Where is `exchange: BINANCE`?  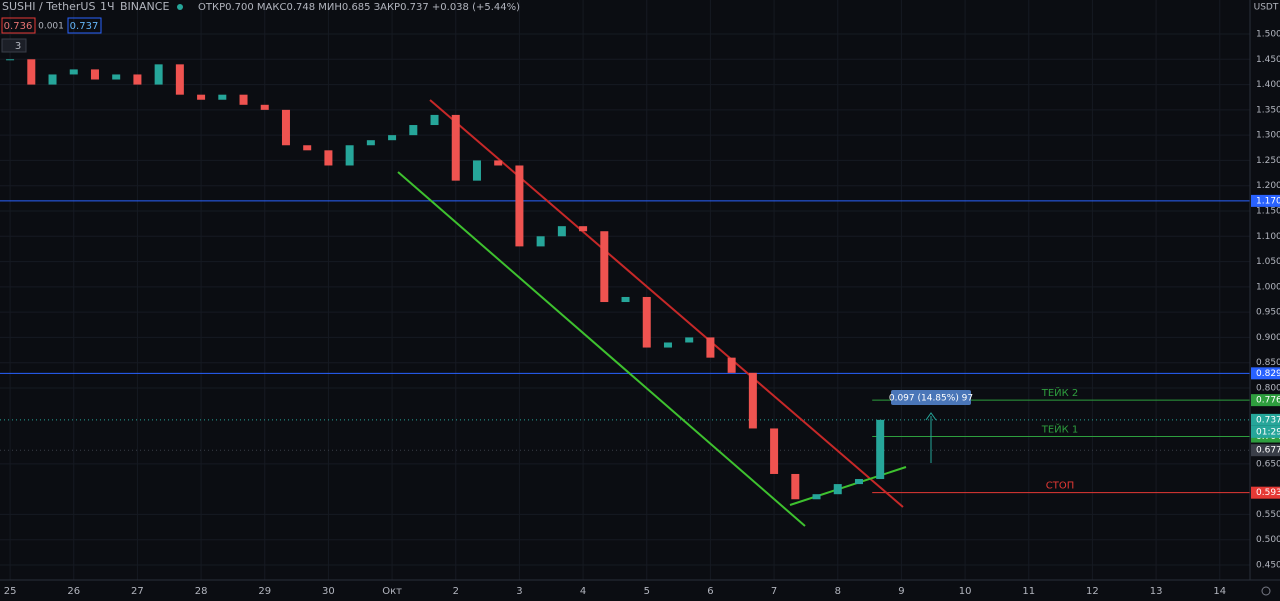
exchange: BINANCE is located at coordinates (144, 6).